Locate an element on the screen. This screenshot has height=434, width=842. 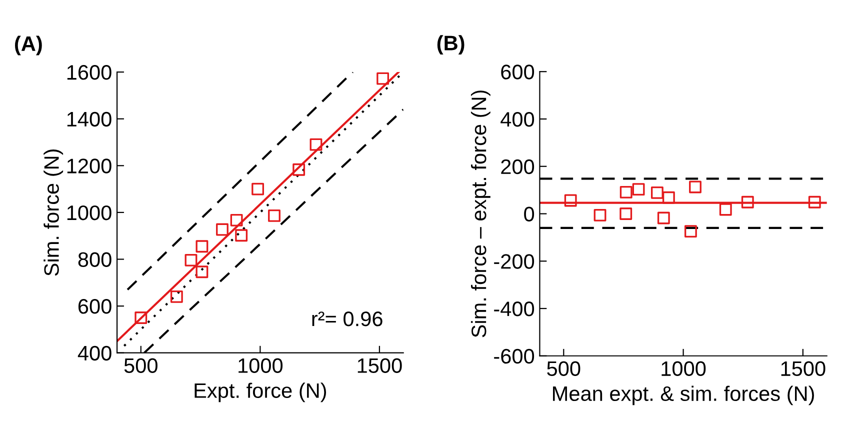
y-tick-label: 800 is located at coordinates (95, 259).